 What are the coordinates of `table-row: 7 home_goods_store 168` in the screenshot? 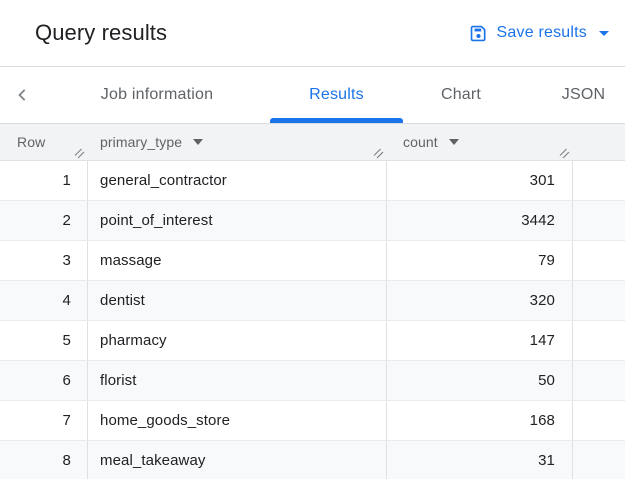 It's located at (312, 421).